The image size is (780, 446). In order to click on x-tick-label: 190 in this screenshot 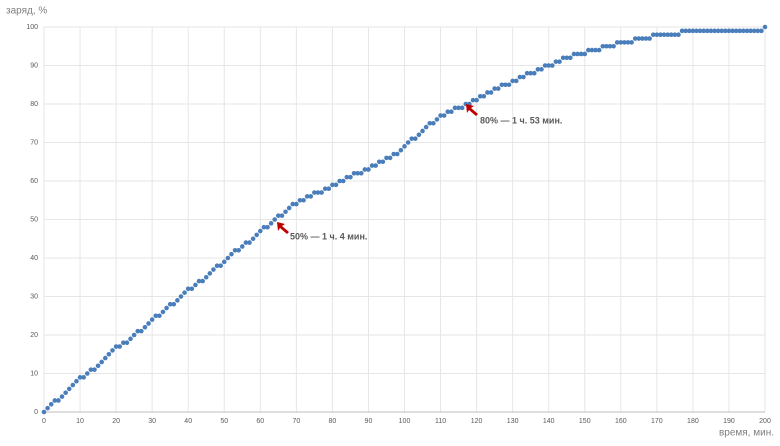, I will do `click(729, 421)`.